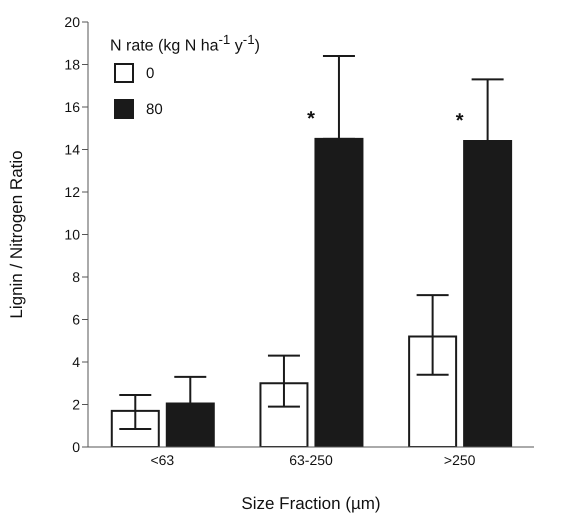  I want to click on y-tick-label: 14, so click(72, 149).